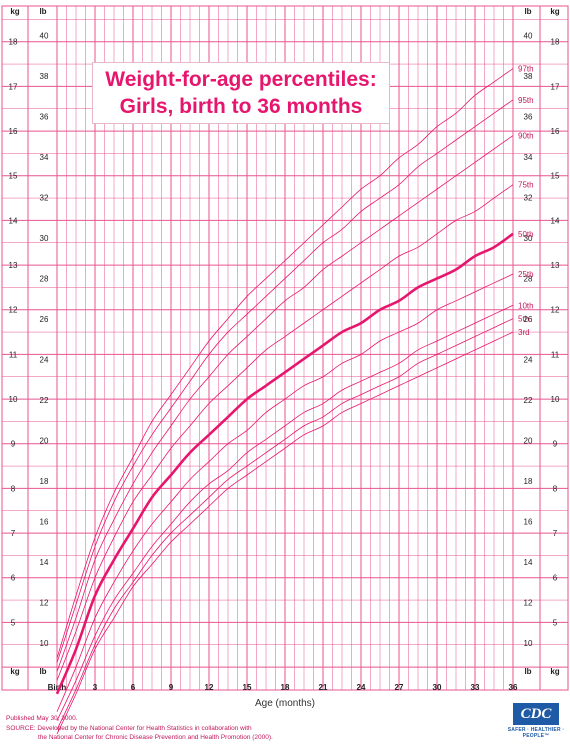  What do you see at coordinates (555, 399) in the screenshot?
I see `kg-tick-label-right: 10` at bounding box center [555, 399].